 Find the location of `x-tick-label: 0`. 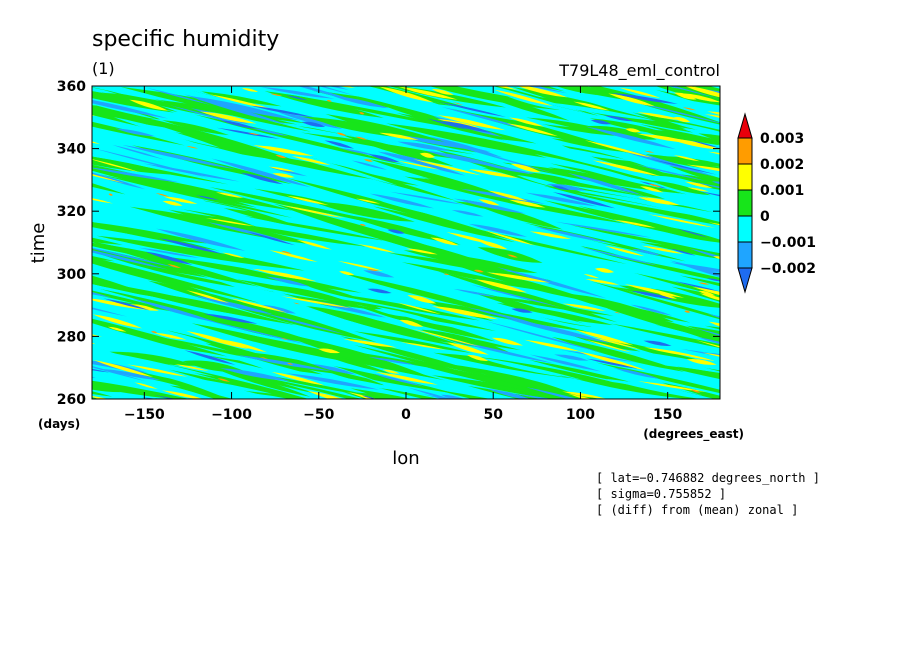

x-tick-label: 0 is located at coordinates (406, 415).